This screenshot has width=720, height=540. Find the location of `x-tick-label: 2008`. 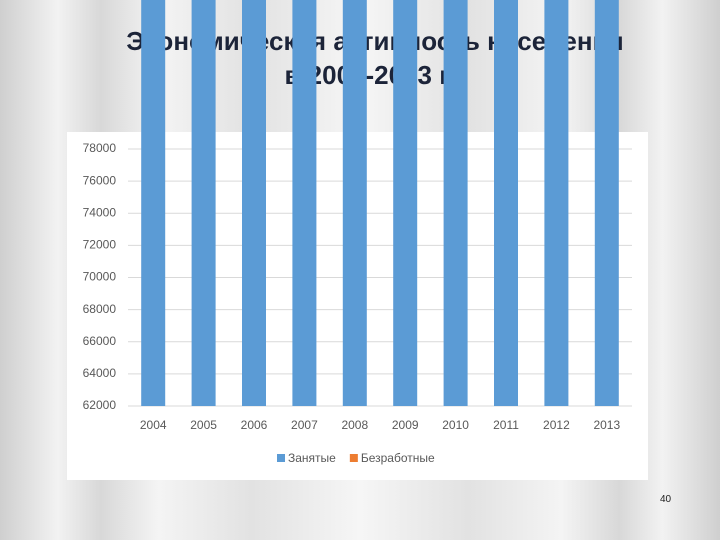

x-tick-label: 2008 is located at coordinates (354, 425).